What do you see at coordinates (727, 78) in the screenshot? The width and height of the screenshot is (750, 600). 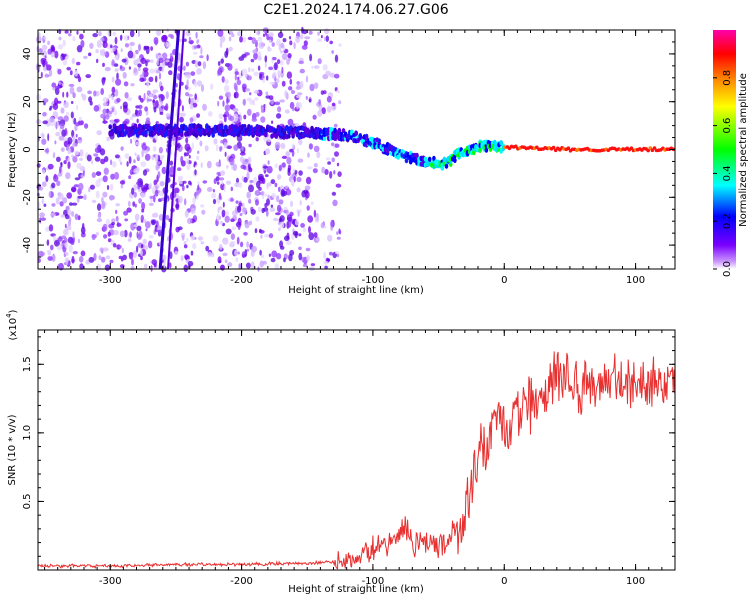 I see `colorbar-tick-label: 0.8` at bounding box center [727, 78].